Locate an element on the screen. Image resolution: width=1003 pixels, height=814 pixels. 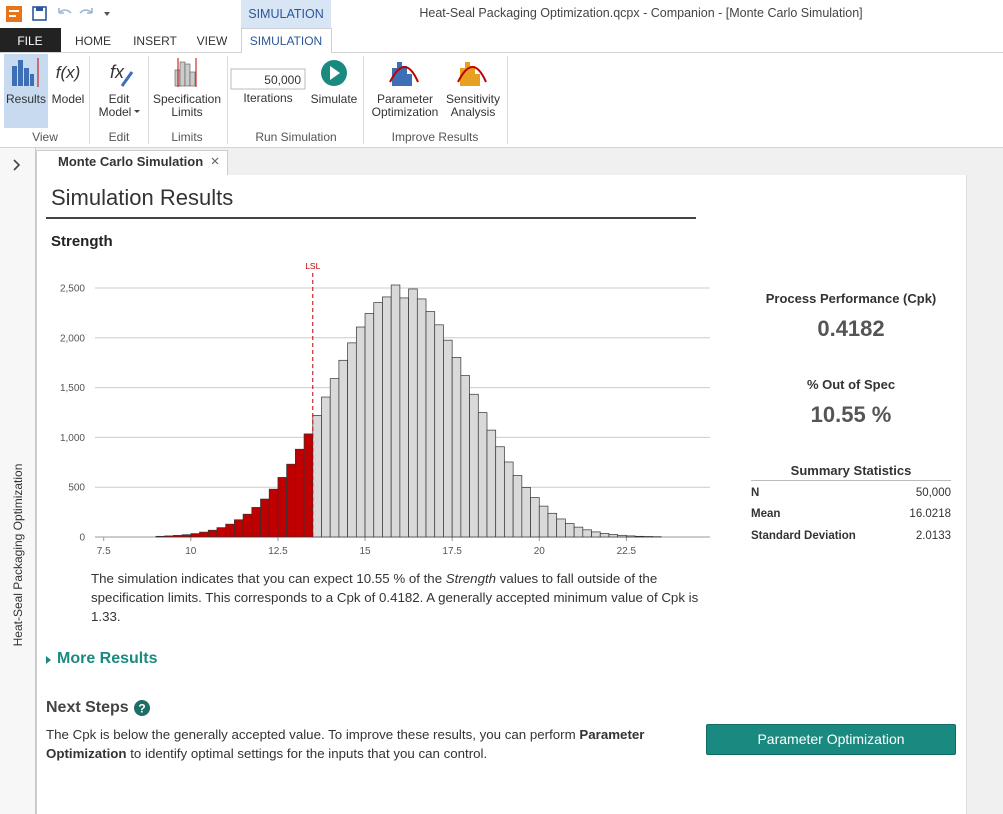
close-tab is located at coordinates (215, 161).